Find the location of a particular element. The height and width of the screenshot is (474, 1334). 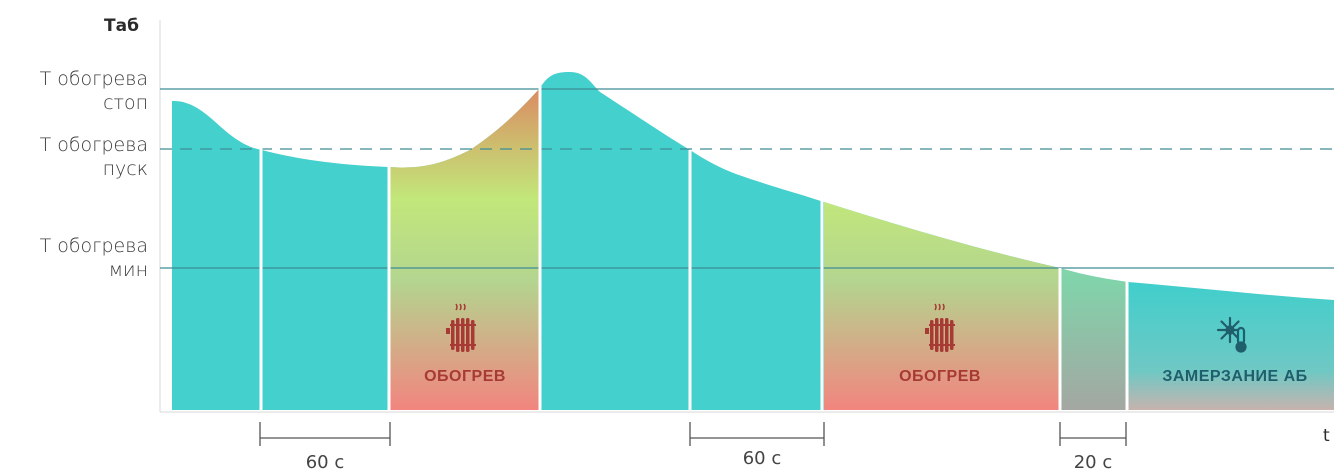

level-label-stop: Т обогрева стоп is located at coordinates (93, 91).